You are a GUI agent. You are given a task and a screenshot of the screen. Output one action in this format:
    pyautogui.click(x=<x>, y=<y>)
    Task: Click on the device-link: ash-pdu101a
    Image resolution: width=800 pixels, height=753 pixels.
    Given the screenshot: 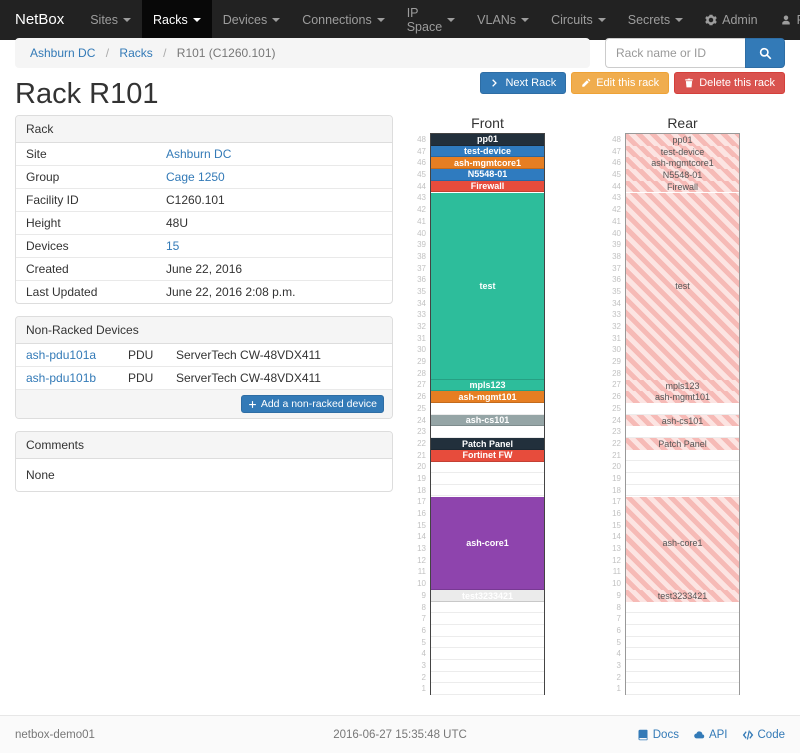 What is the action you would take?
    pyautogui.click(x=61, y=355)
    